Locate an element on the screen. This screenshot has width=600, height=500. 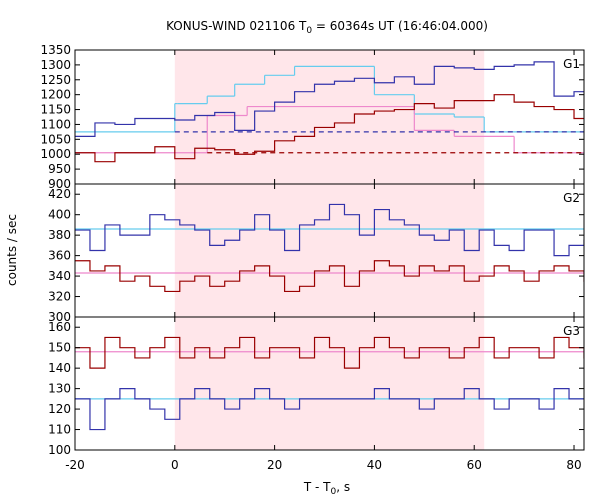
x-tick-label: 60 is located at coordinates (474, 465).